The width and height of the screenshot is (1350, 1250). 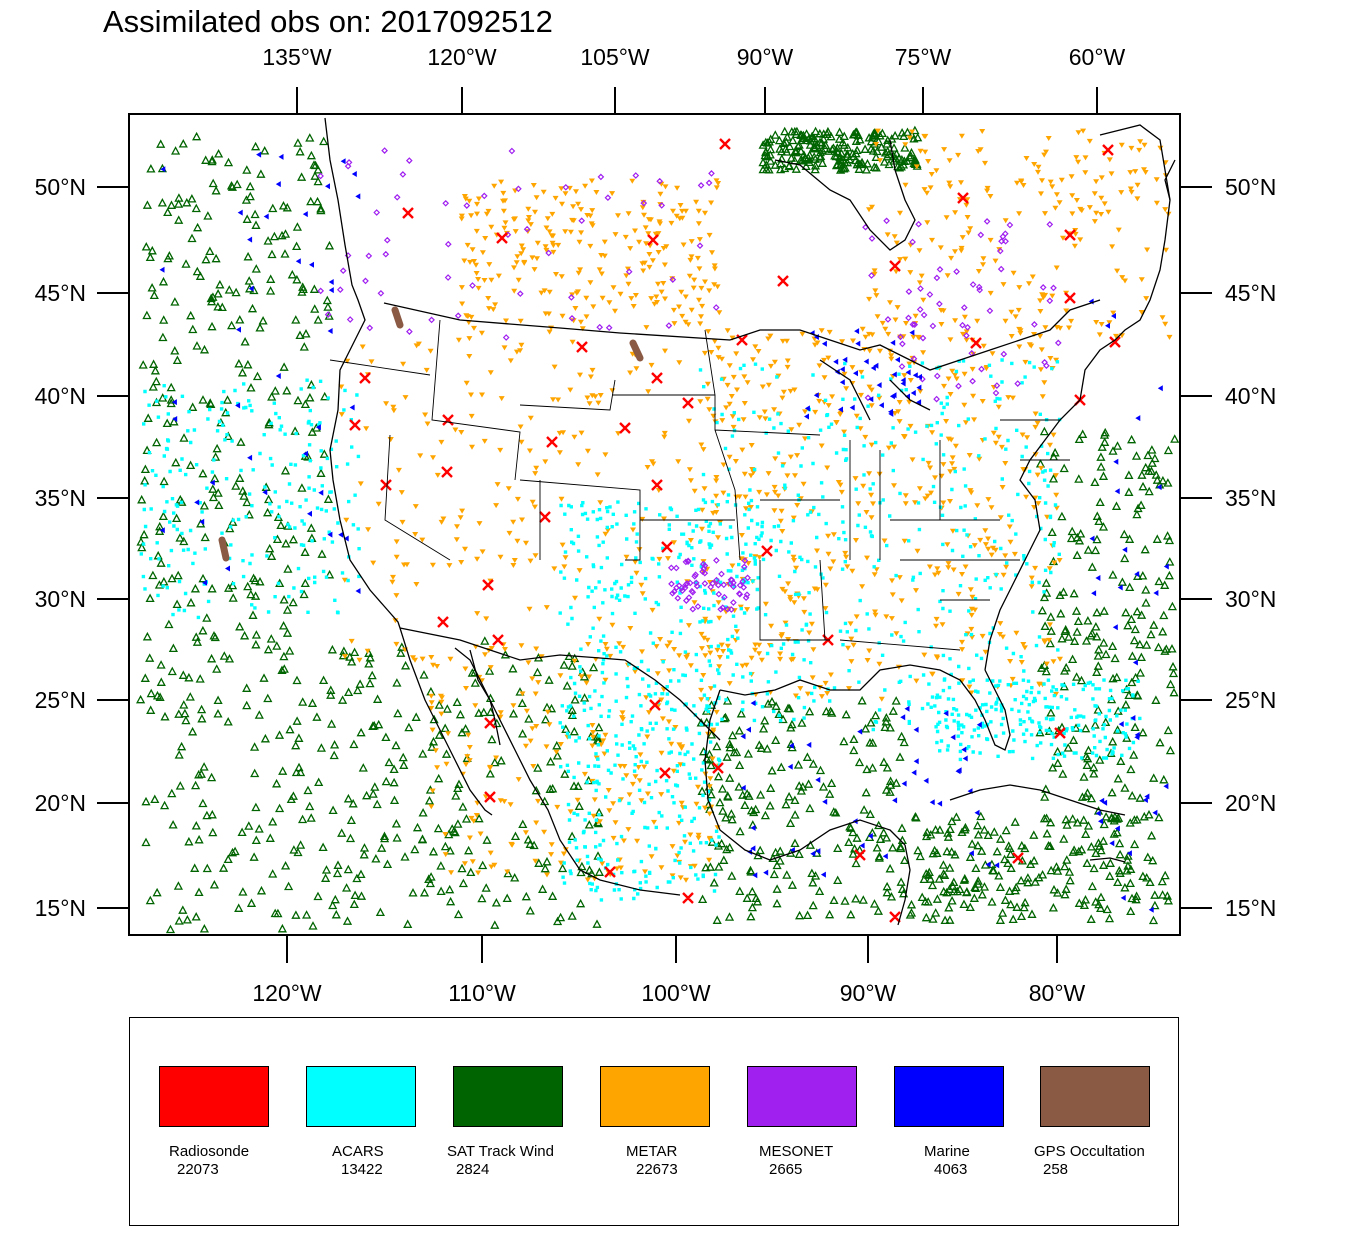 I want to click on legend-count: 258, so click(x=1056, y=1169).